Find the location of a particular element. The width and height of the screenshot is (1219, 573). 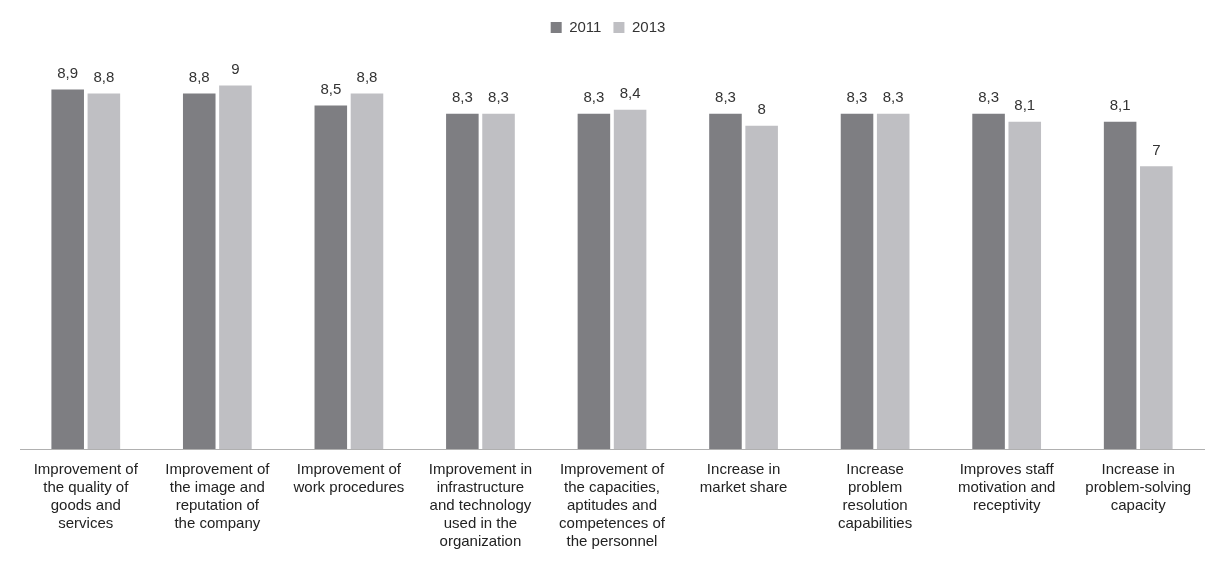

x-tick-label: Improves staff motivation and receptivity is located at coordinates (1006, 487).